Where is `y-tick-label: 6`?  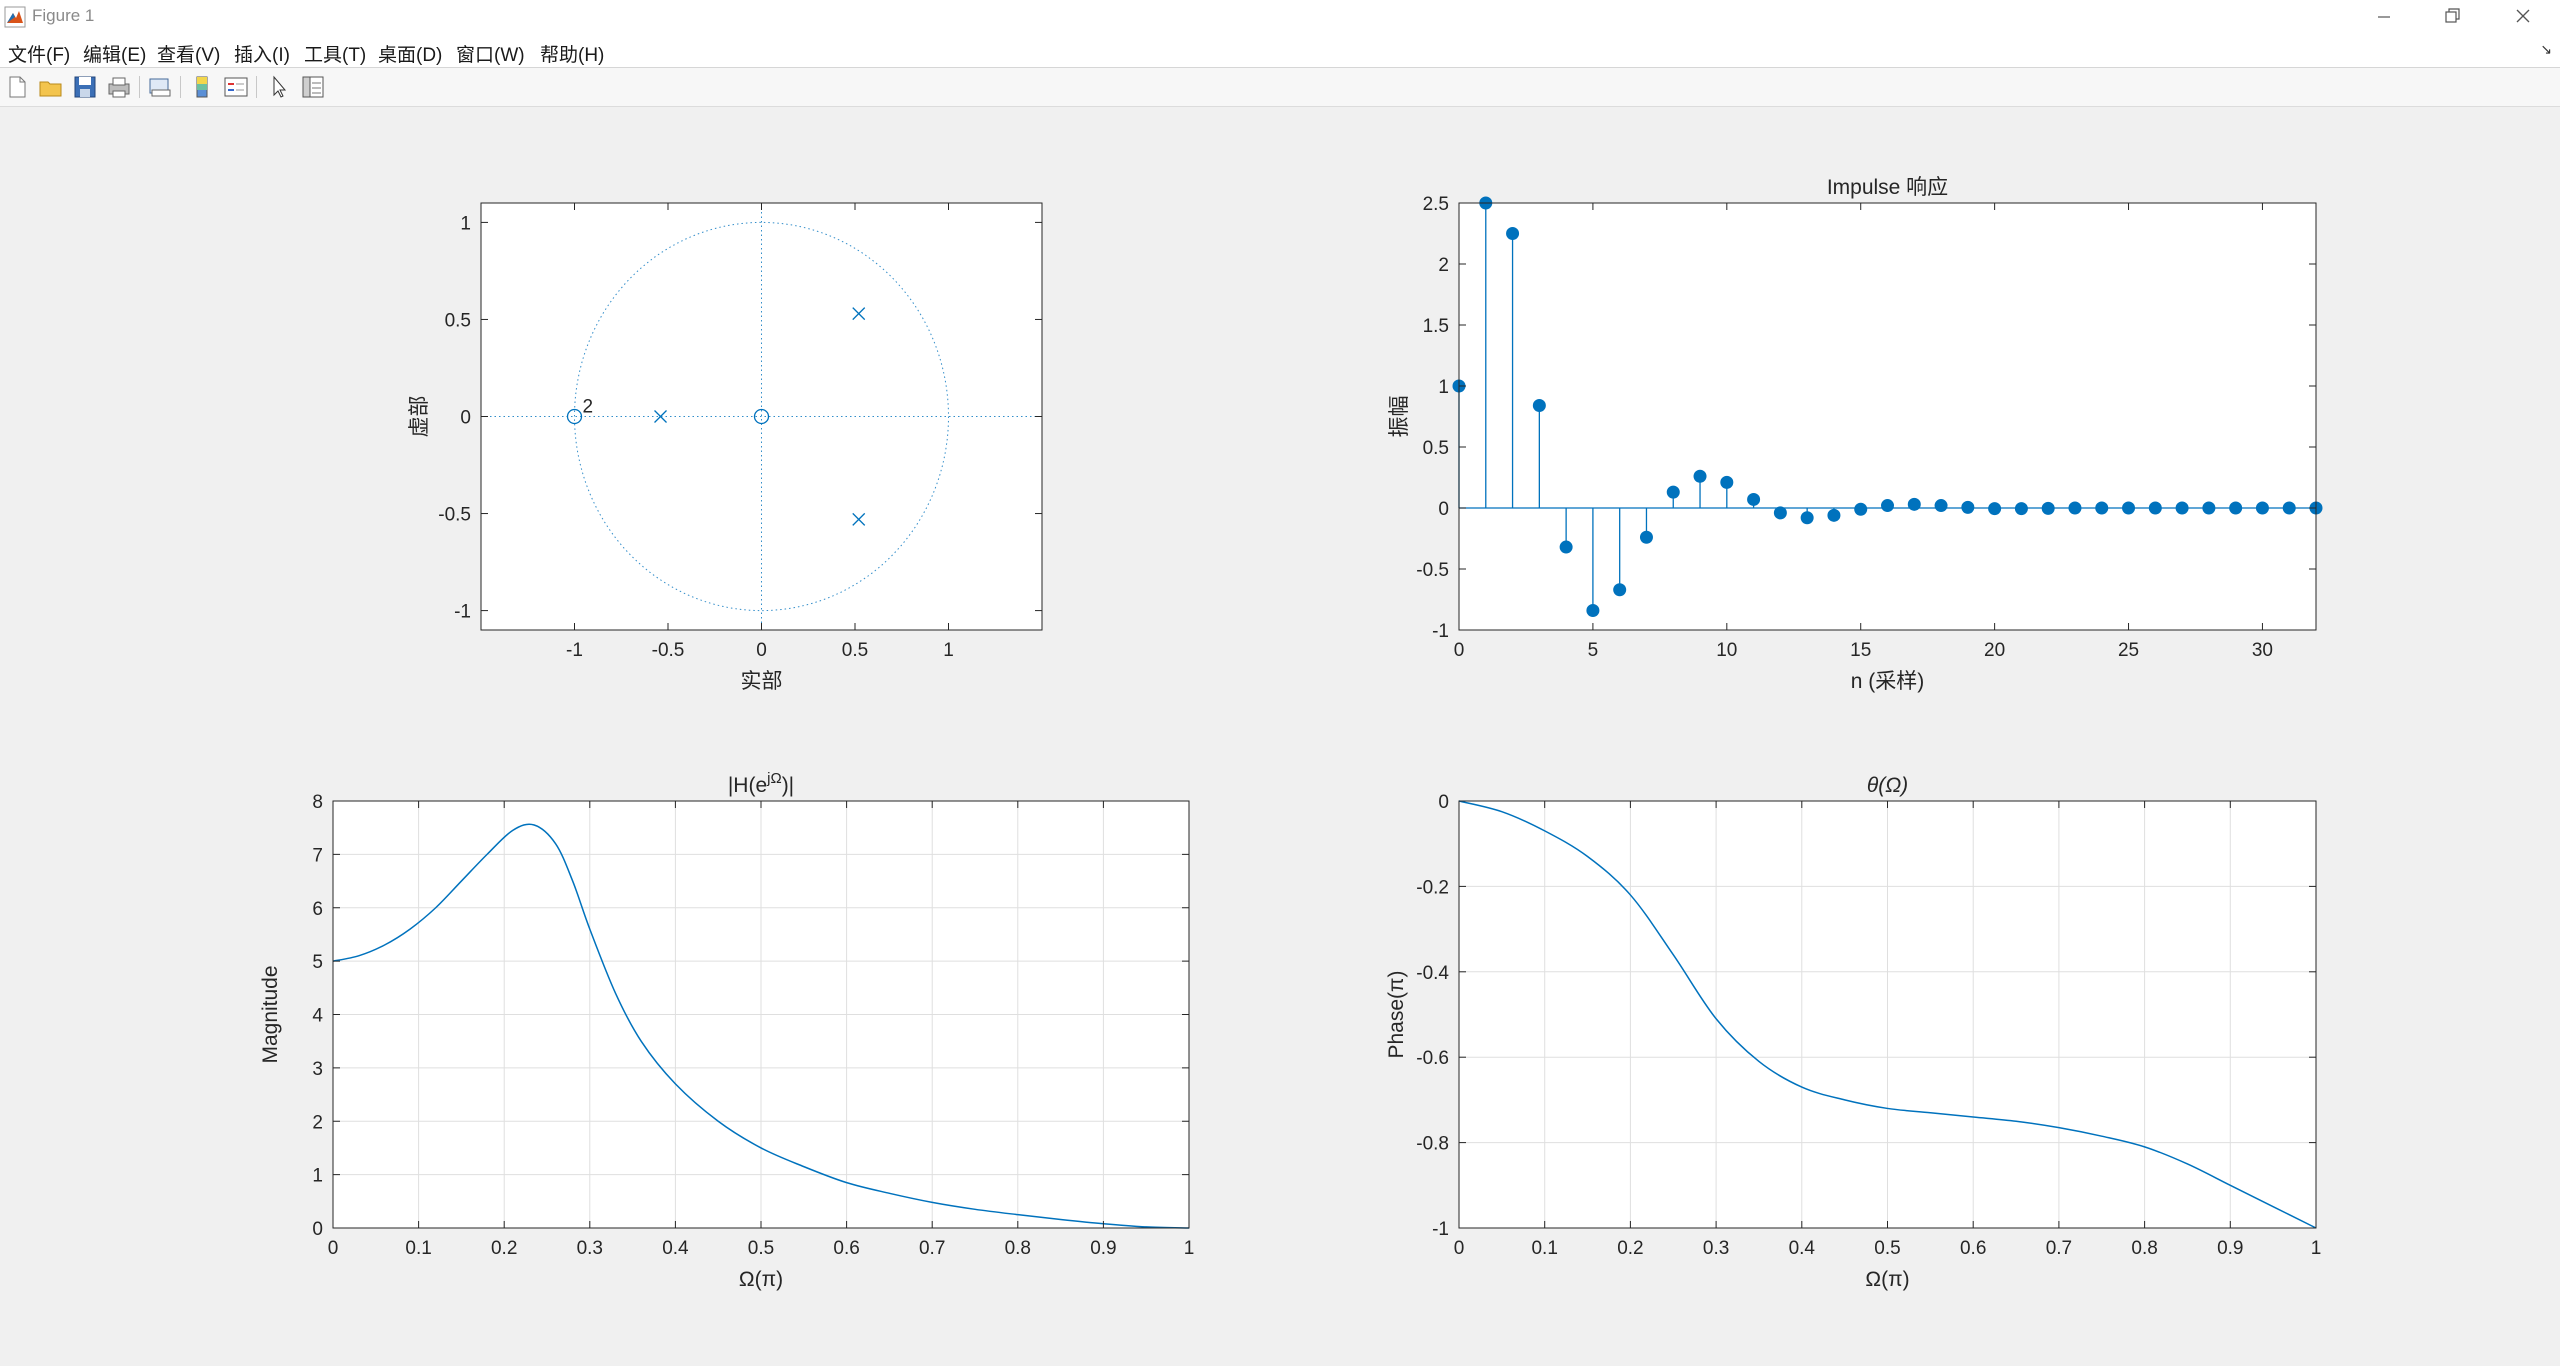 y-tick-label: 6 is located at coordinates (317, 909).